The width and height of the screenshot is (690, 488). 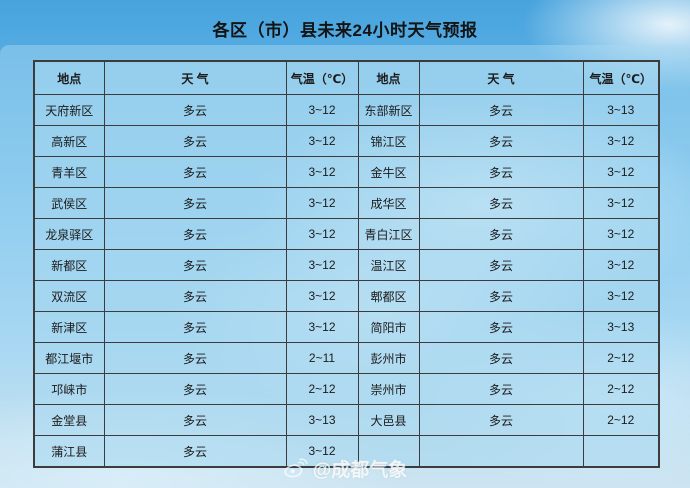 What do you see at coordinates (388, 389) in the screenshot?
I see `location-cell: 崇州市` at bounding box center [388, 389].